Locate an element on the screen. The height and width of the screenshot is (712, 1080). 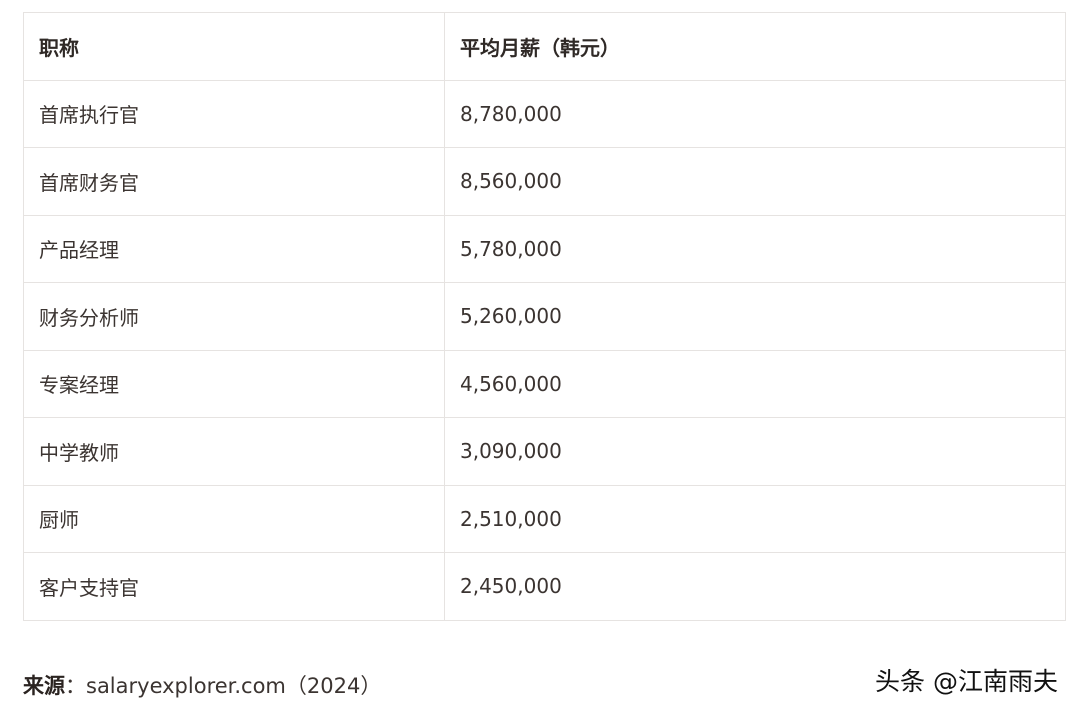
table-row: 财务分析师 5,260,000 is located at coordinates (544, 316).